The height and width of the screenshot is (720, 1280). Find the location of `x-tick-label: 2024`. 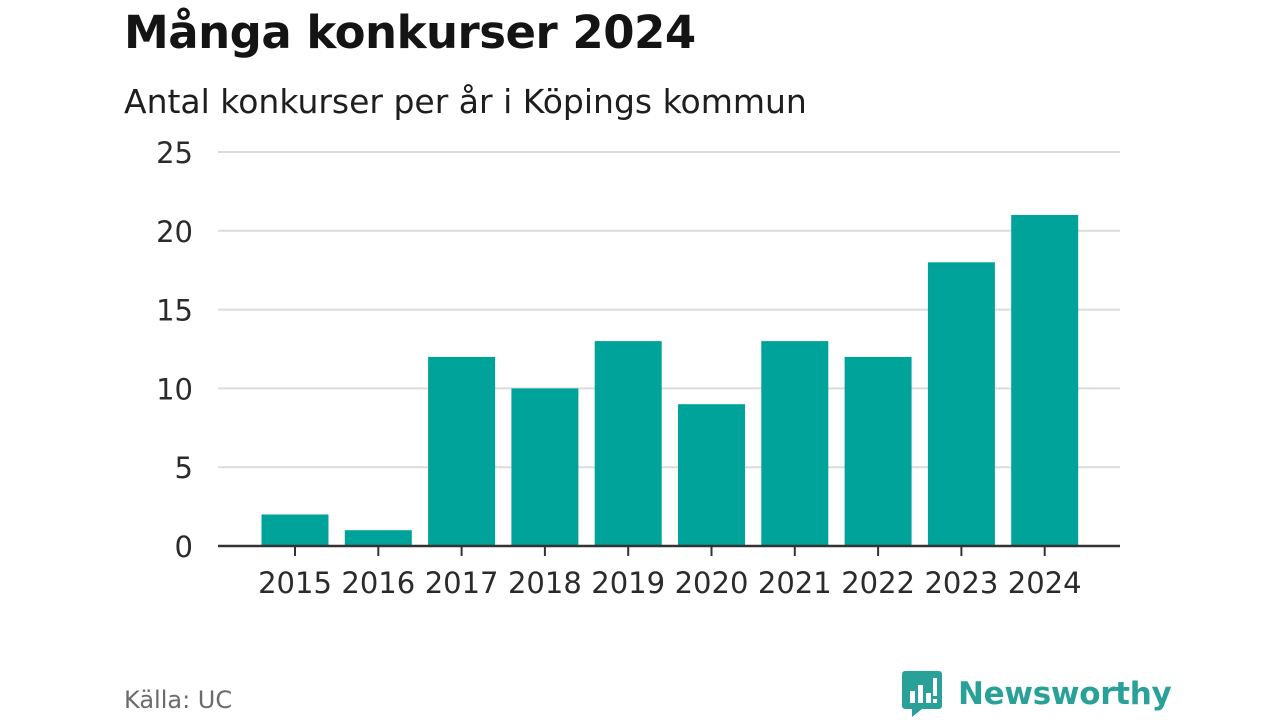

x-tick-label: 2024 is located at coordinates (1045, 583).